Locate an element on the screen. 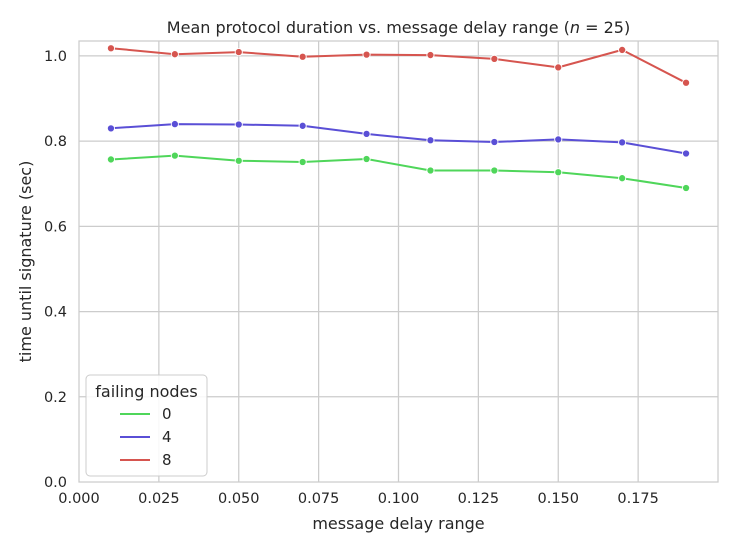  legend-label: 0 is located at coordinates (167, 414).